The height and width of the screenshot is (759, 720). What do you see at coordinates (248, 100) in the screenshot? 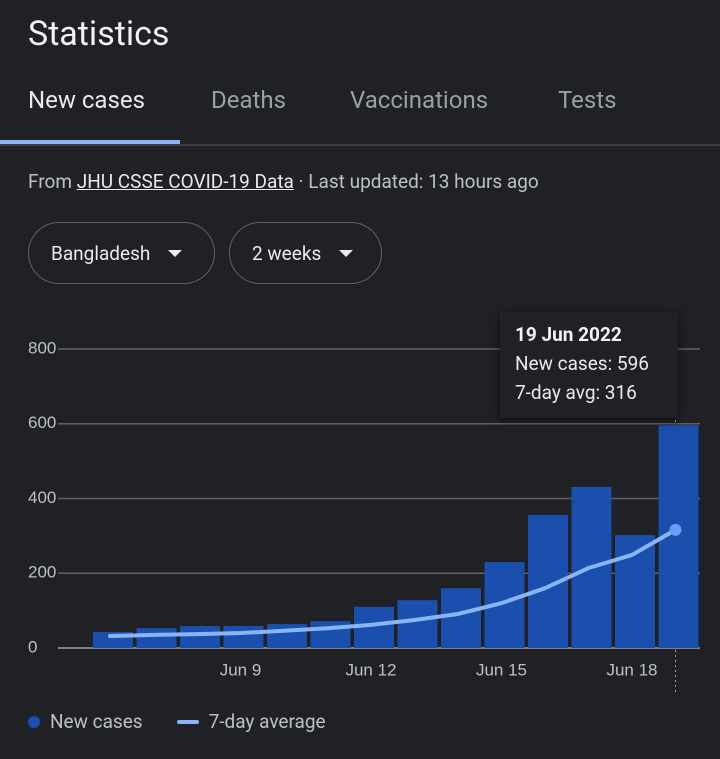
I see `tab: Deaths` at bounding box center [248, 100].